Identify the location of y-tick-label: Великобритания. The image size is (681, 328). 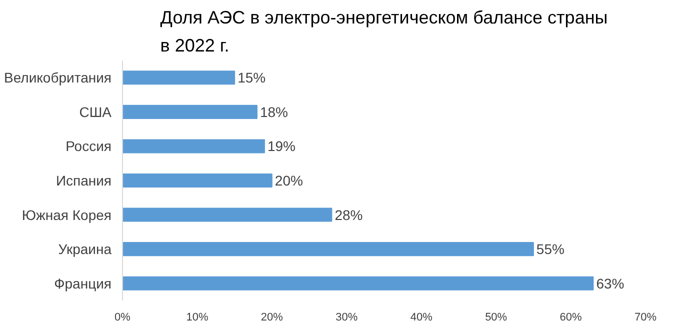
(58, 78).